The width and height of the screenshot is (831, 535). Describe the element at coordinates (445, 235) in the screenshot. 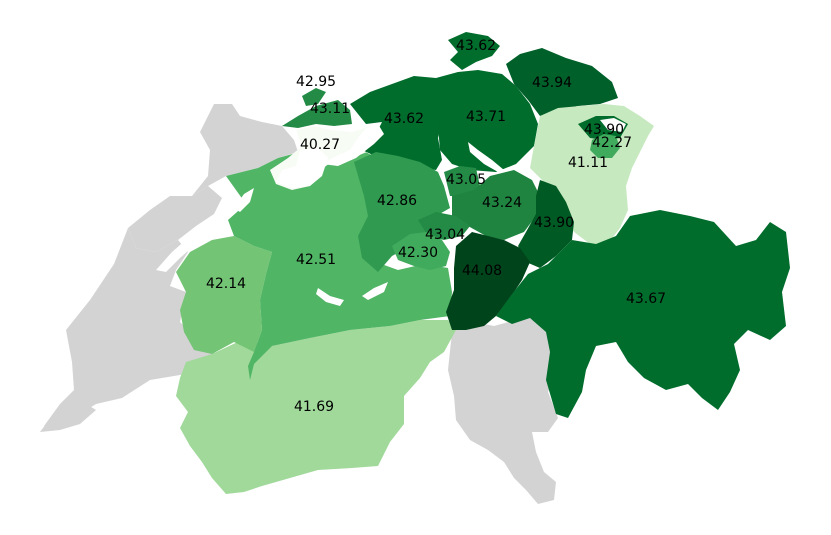

I see `label-nidwalden: 43.04` at that location.